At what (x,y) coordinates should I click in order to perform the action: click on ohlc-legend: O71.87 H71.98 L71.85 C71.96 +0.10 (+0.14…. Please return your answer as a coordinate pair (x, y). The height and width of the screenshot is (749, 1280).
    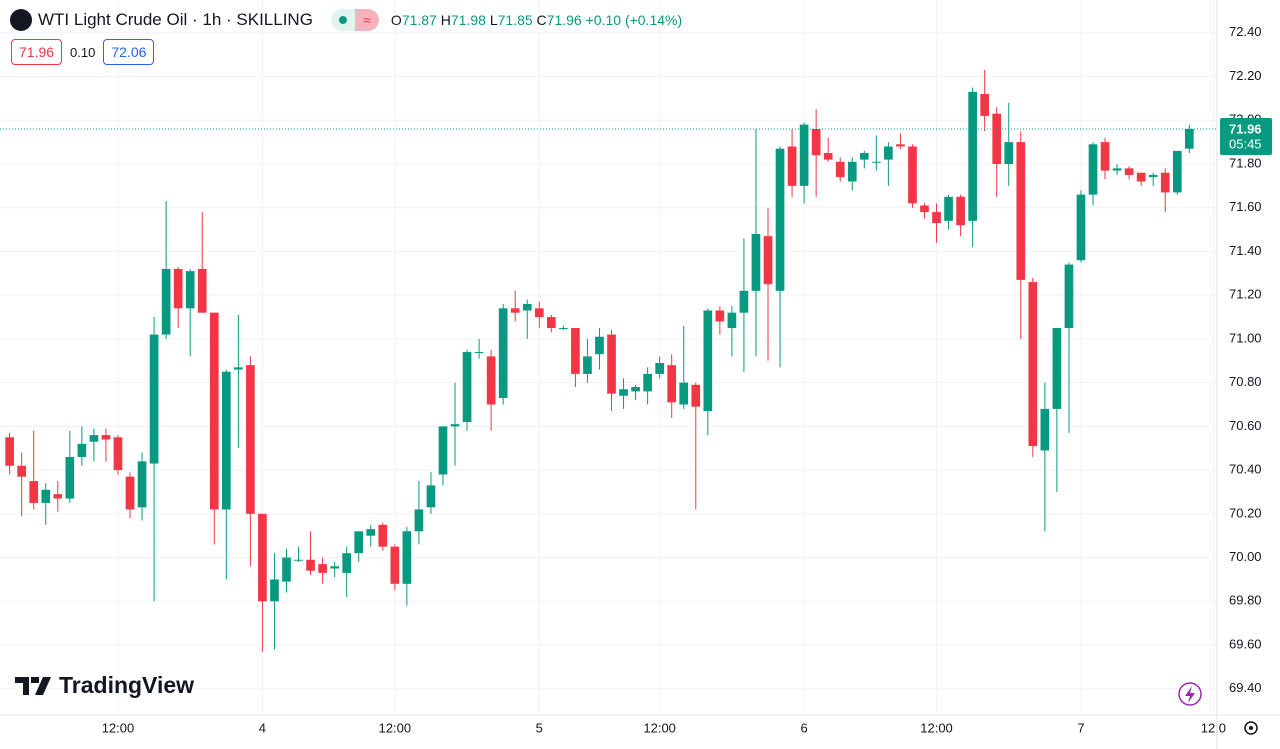
    Looking at the image, I should click on (536, 20).